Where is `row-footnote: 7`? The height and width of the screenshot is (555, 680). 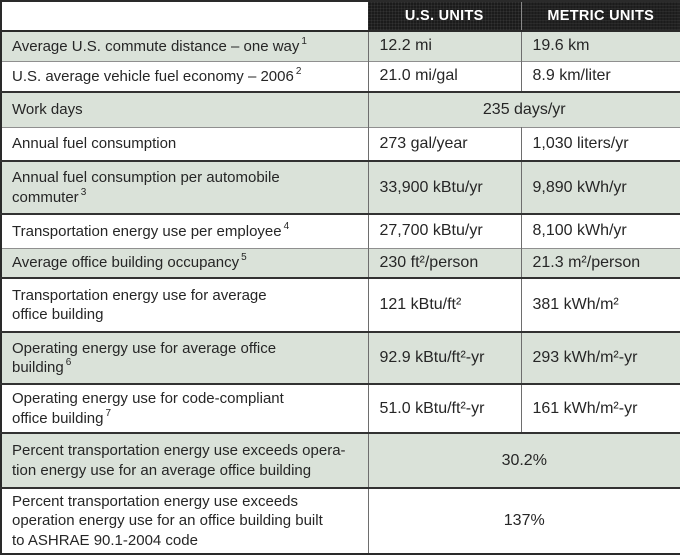
row-footnote: 7 is located at coordinates (108, 413).